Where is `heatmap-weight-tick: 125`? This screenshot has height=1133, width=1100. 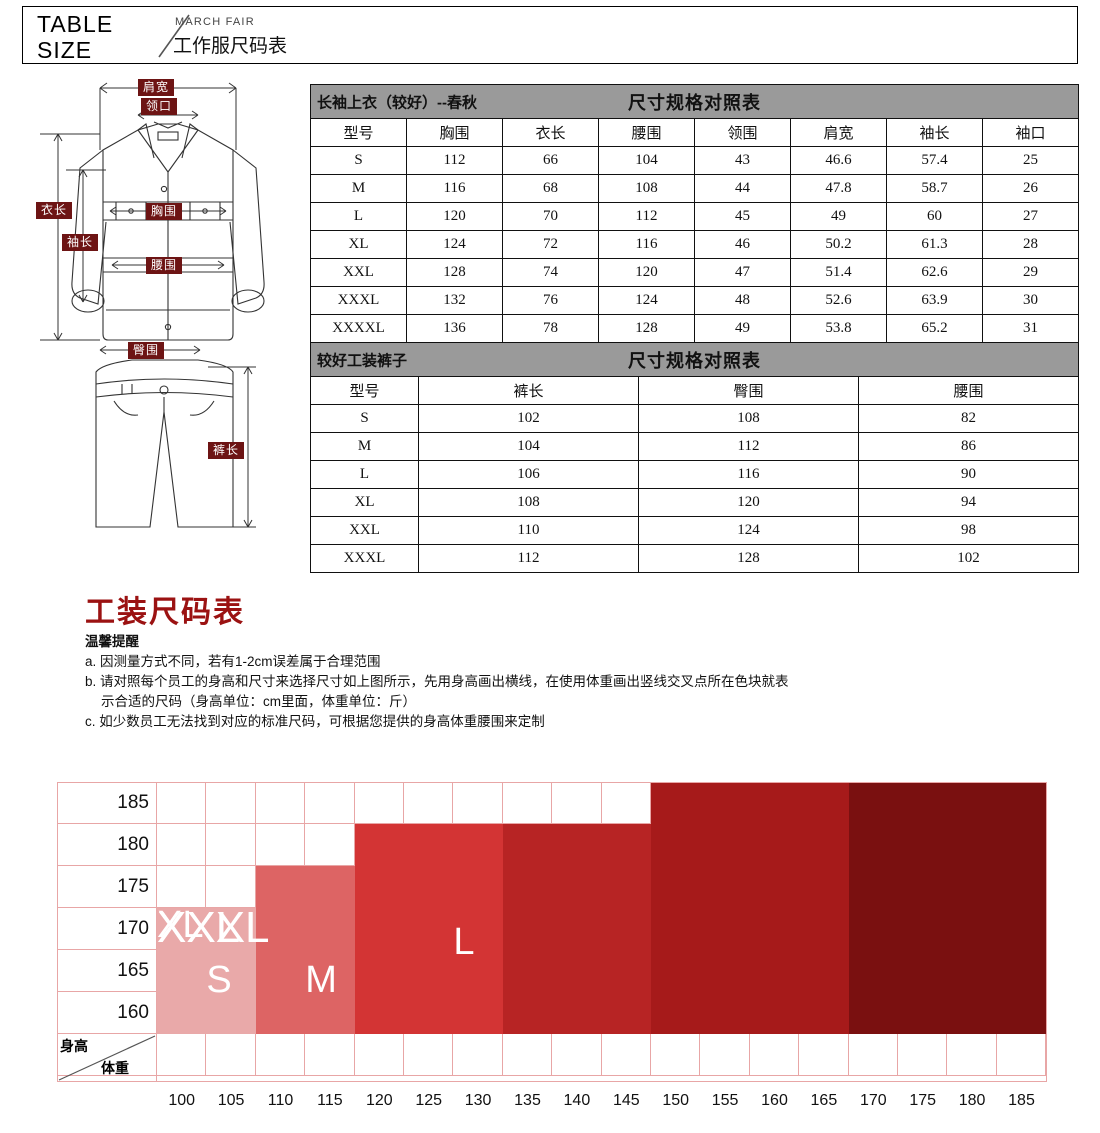 heatmap-weight-tick: 125 is located at coordinates (429, 1100).